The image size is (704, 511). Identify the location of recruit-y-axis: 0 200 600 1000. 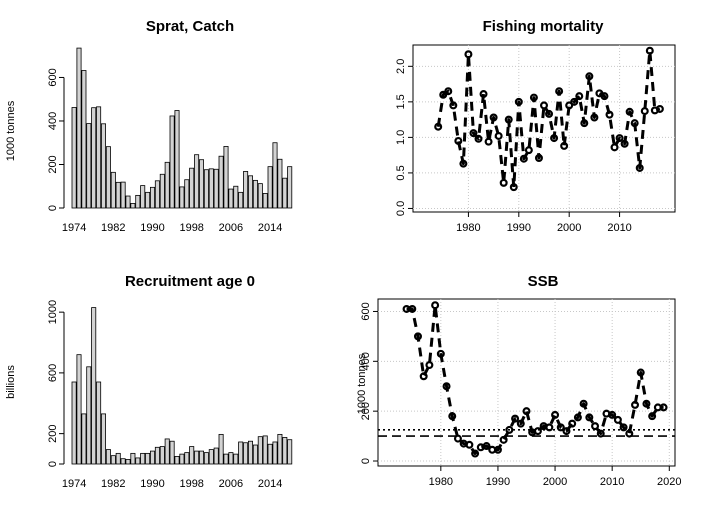
(56, 383).